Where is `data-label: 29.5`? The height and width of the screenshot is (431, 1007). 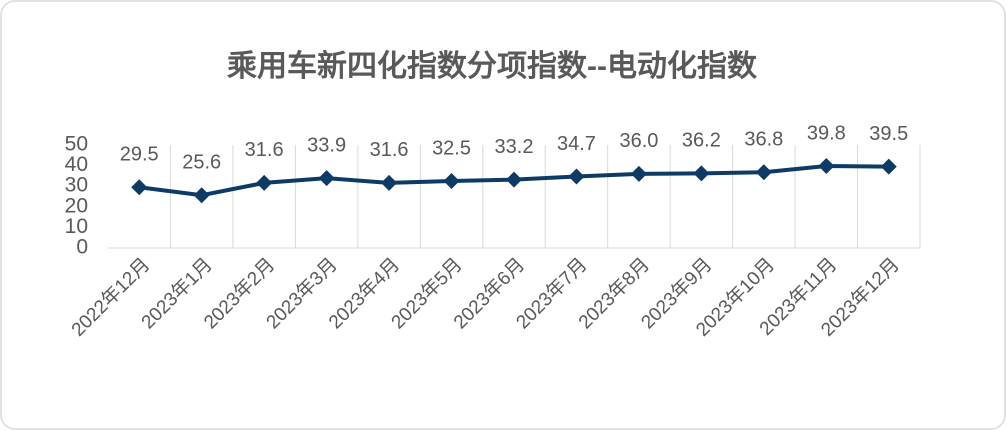
data-label: 29.5 is located at coordinates (139, 155).